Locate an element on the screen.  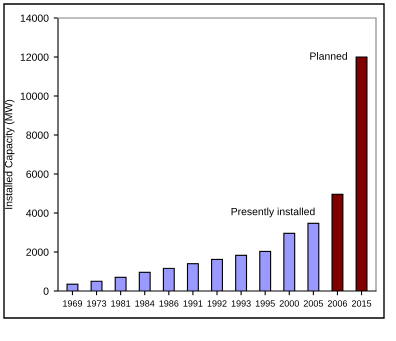
x-tick-label: 1991 is located at coordinates (193, 303).